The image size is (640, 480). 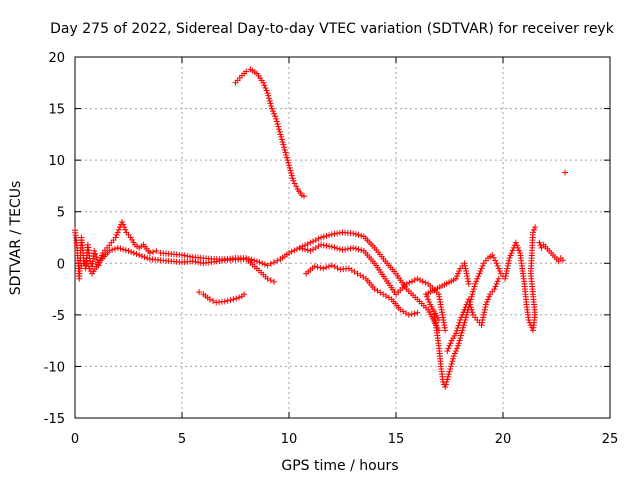 I want to click on y-tick-label: 20, so click(x=56, y=58).